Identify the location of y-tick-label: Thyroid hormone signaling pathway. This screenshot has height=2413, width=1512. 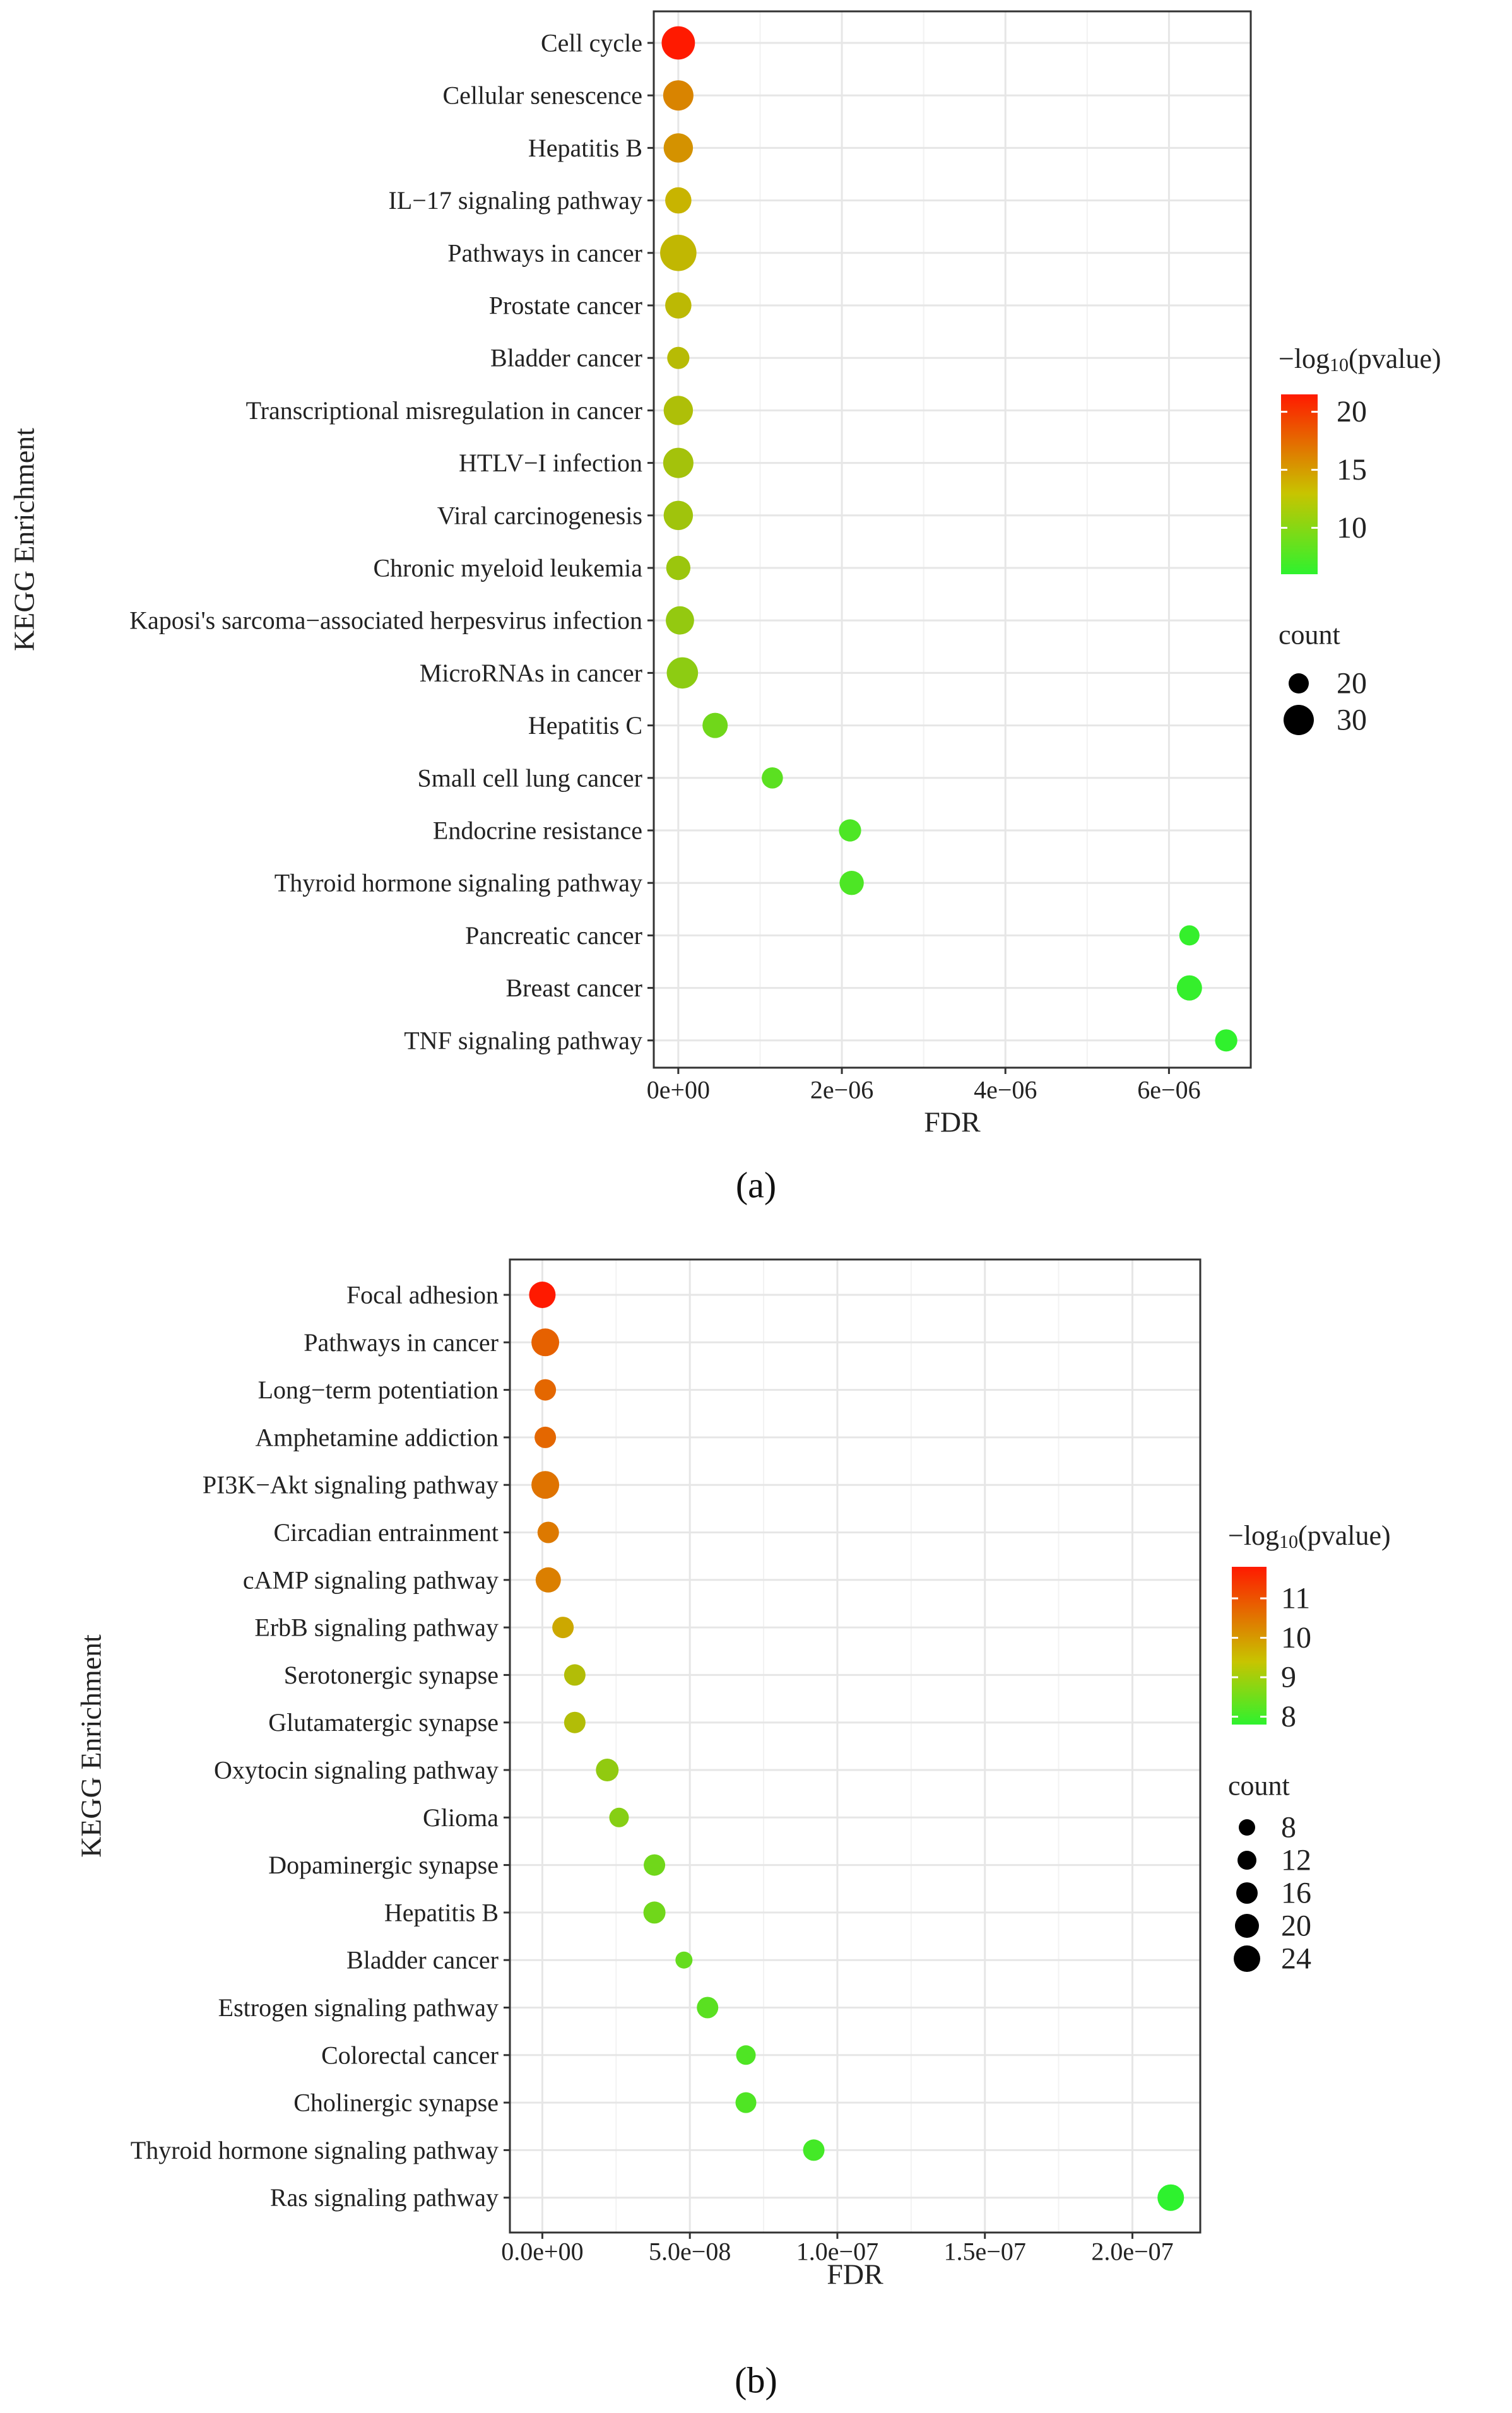
(315, 2150).